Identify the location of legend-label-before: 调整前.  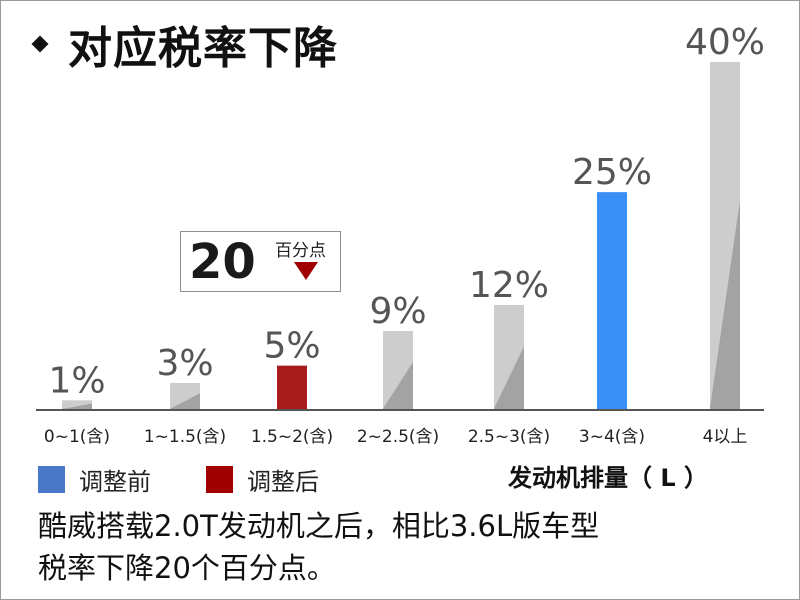
(115, 481).